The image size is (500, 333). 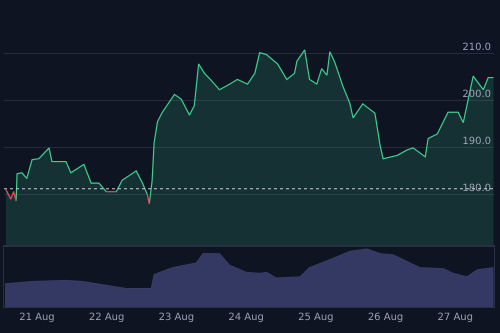 I want to click on x-tick-label: 25 Aug, so click(x=316, y=317).